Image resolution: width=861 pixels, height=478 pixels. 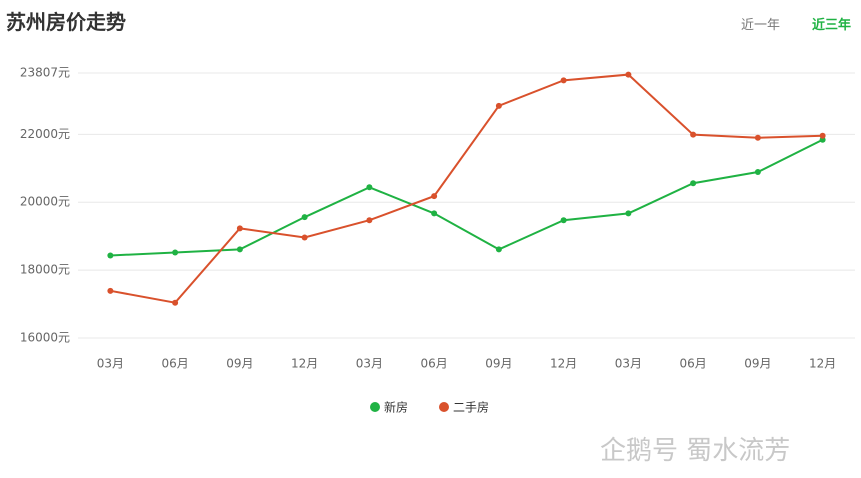 I want to click on title: 苏州房价走势, so click(x=66, y=22).